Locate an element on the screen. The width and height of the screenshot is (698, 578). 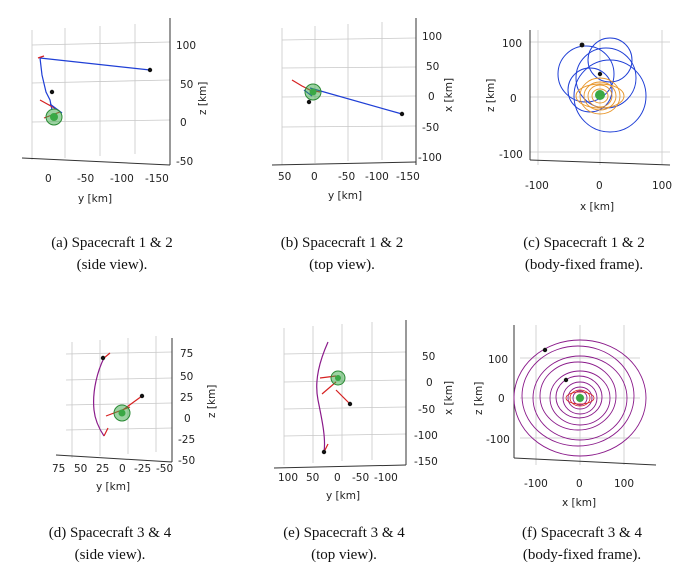
xtick-e-2: 0 is located at coordinates (337, 478).